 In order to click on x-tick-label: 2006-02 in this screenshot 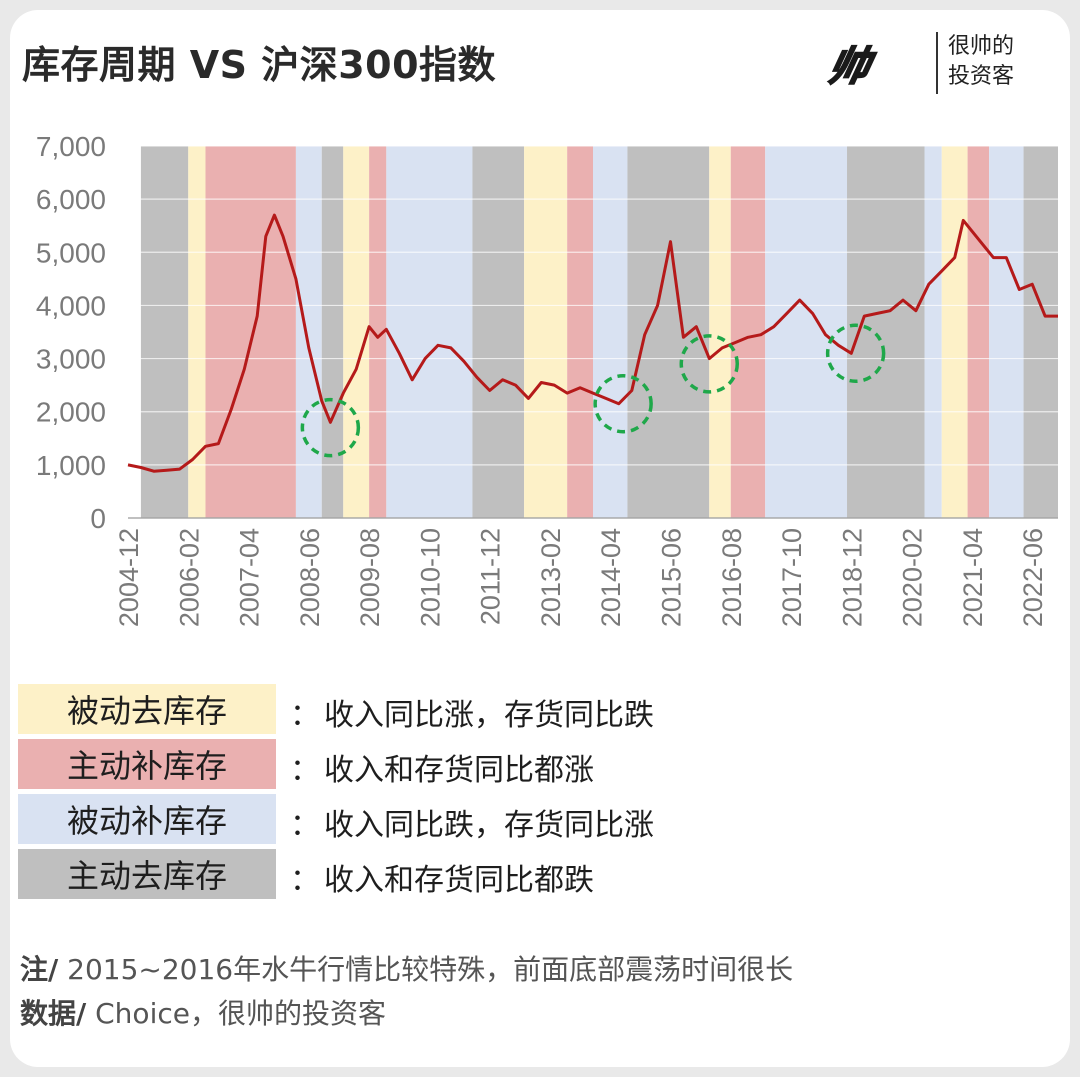, I will do `click(189, 577)`.